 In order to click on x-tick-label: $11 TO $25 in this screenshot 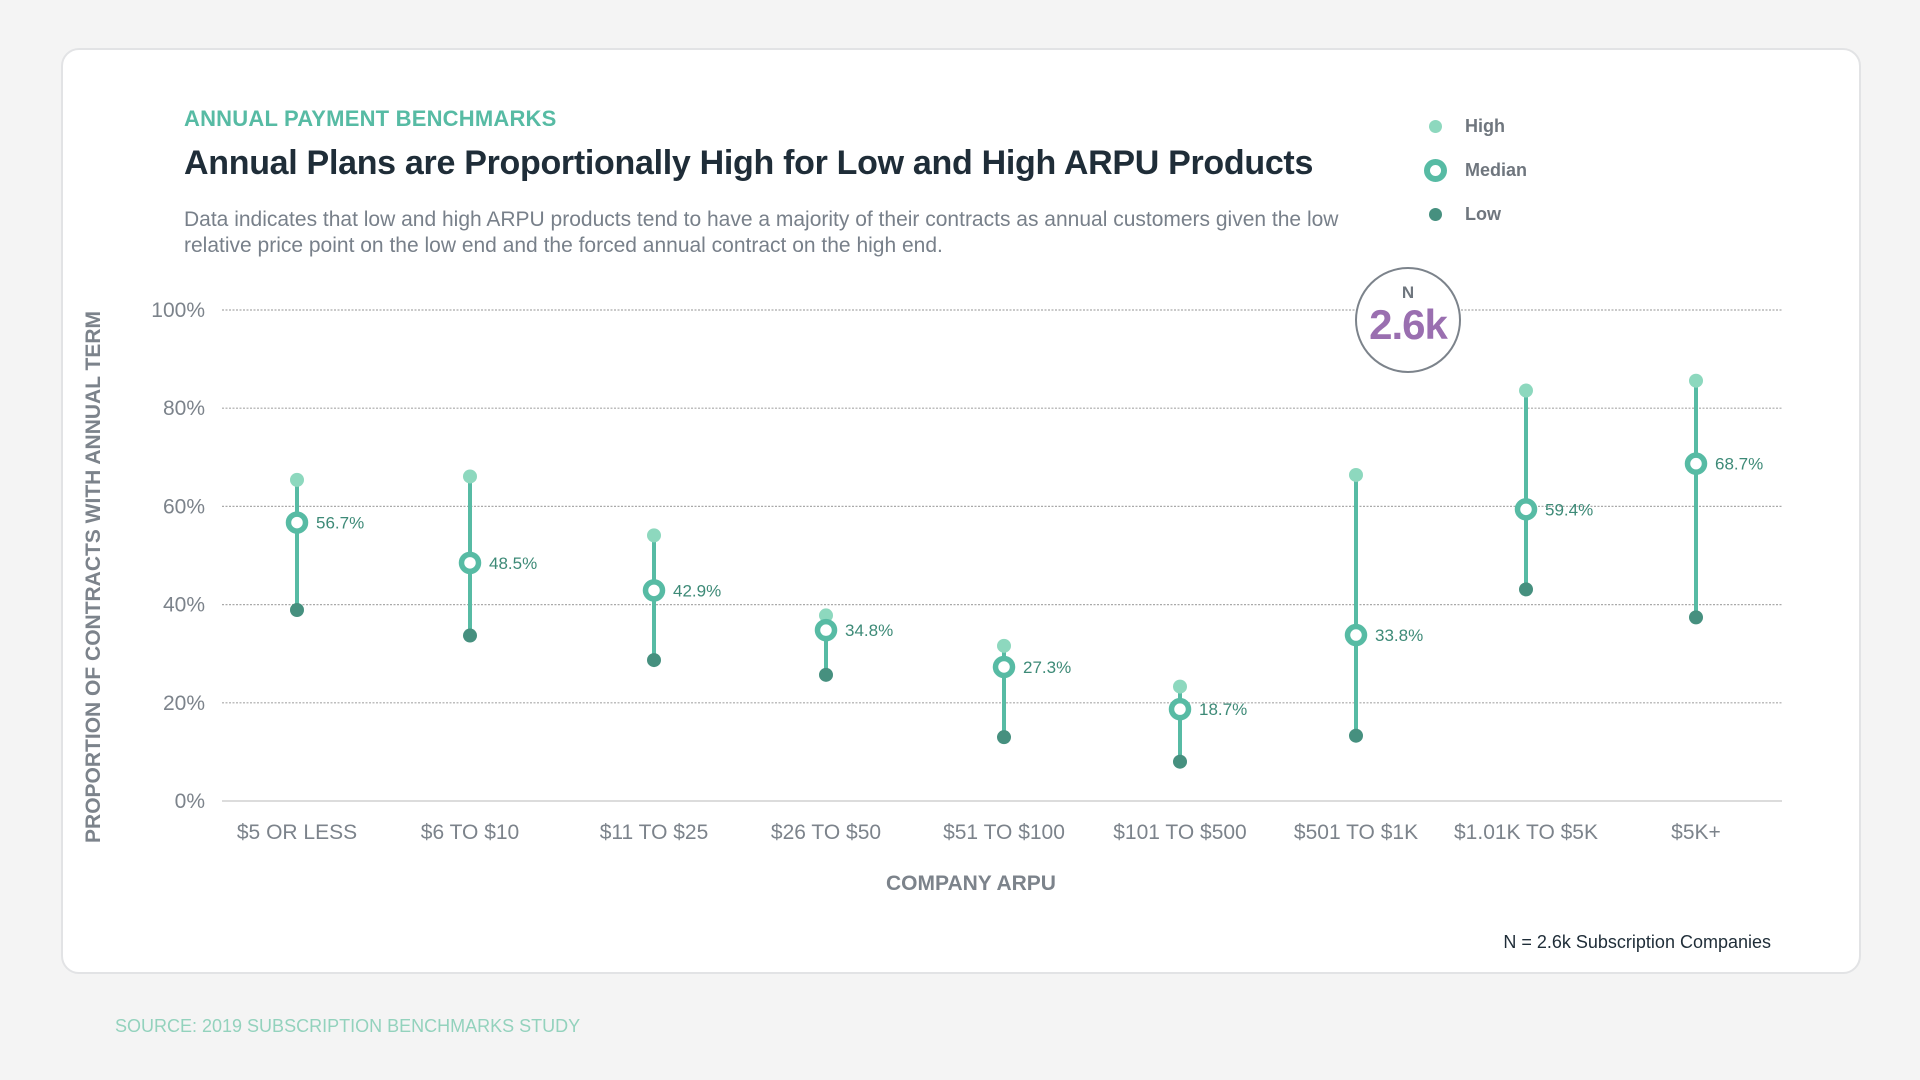, I will do `click(654, 832)`.